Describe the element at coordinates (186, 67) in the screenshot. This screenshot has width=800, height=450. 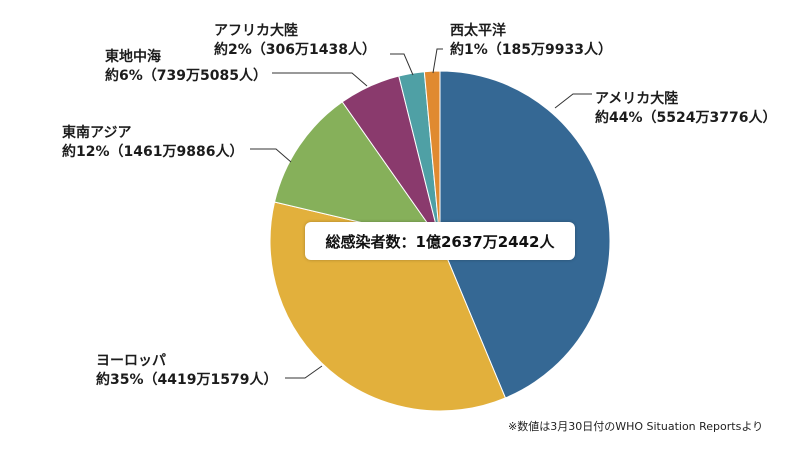
I see `label-e-med: 東地中海 約6%（739万5085人）` at that location.